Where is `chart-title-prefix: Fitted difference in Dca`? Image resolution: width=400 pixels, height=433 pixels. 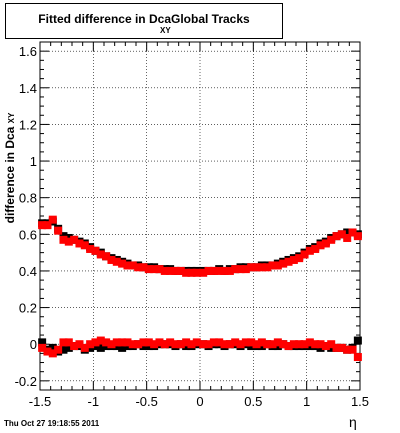 chart-title-prefix: Fitted difference in Dca is located at coordinates (104, 19).